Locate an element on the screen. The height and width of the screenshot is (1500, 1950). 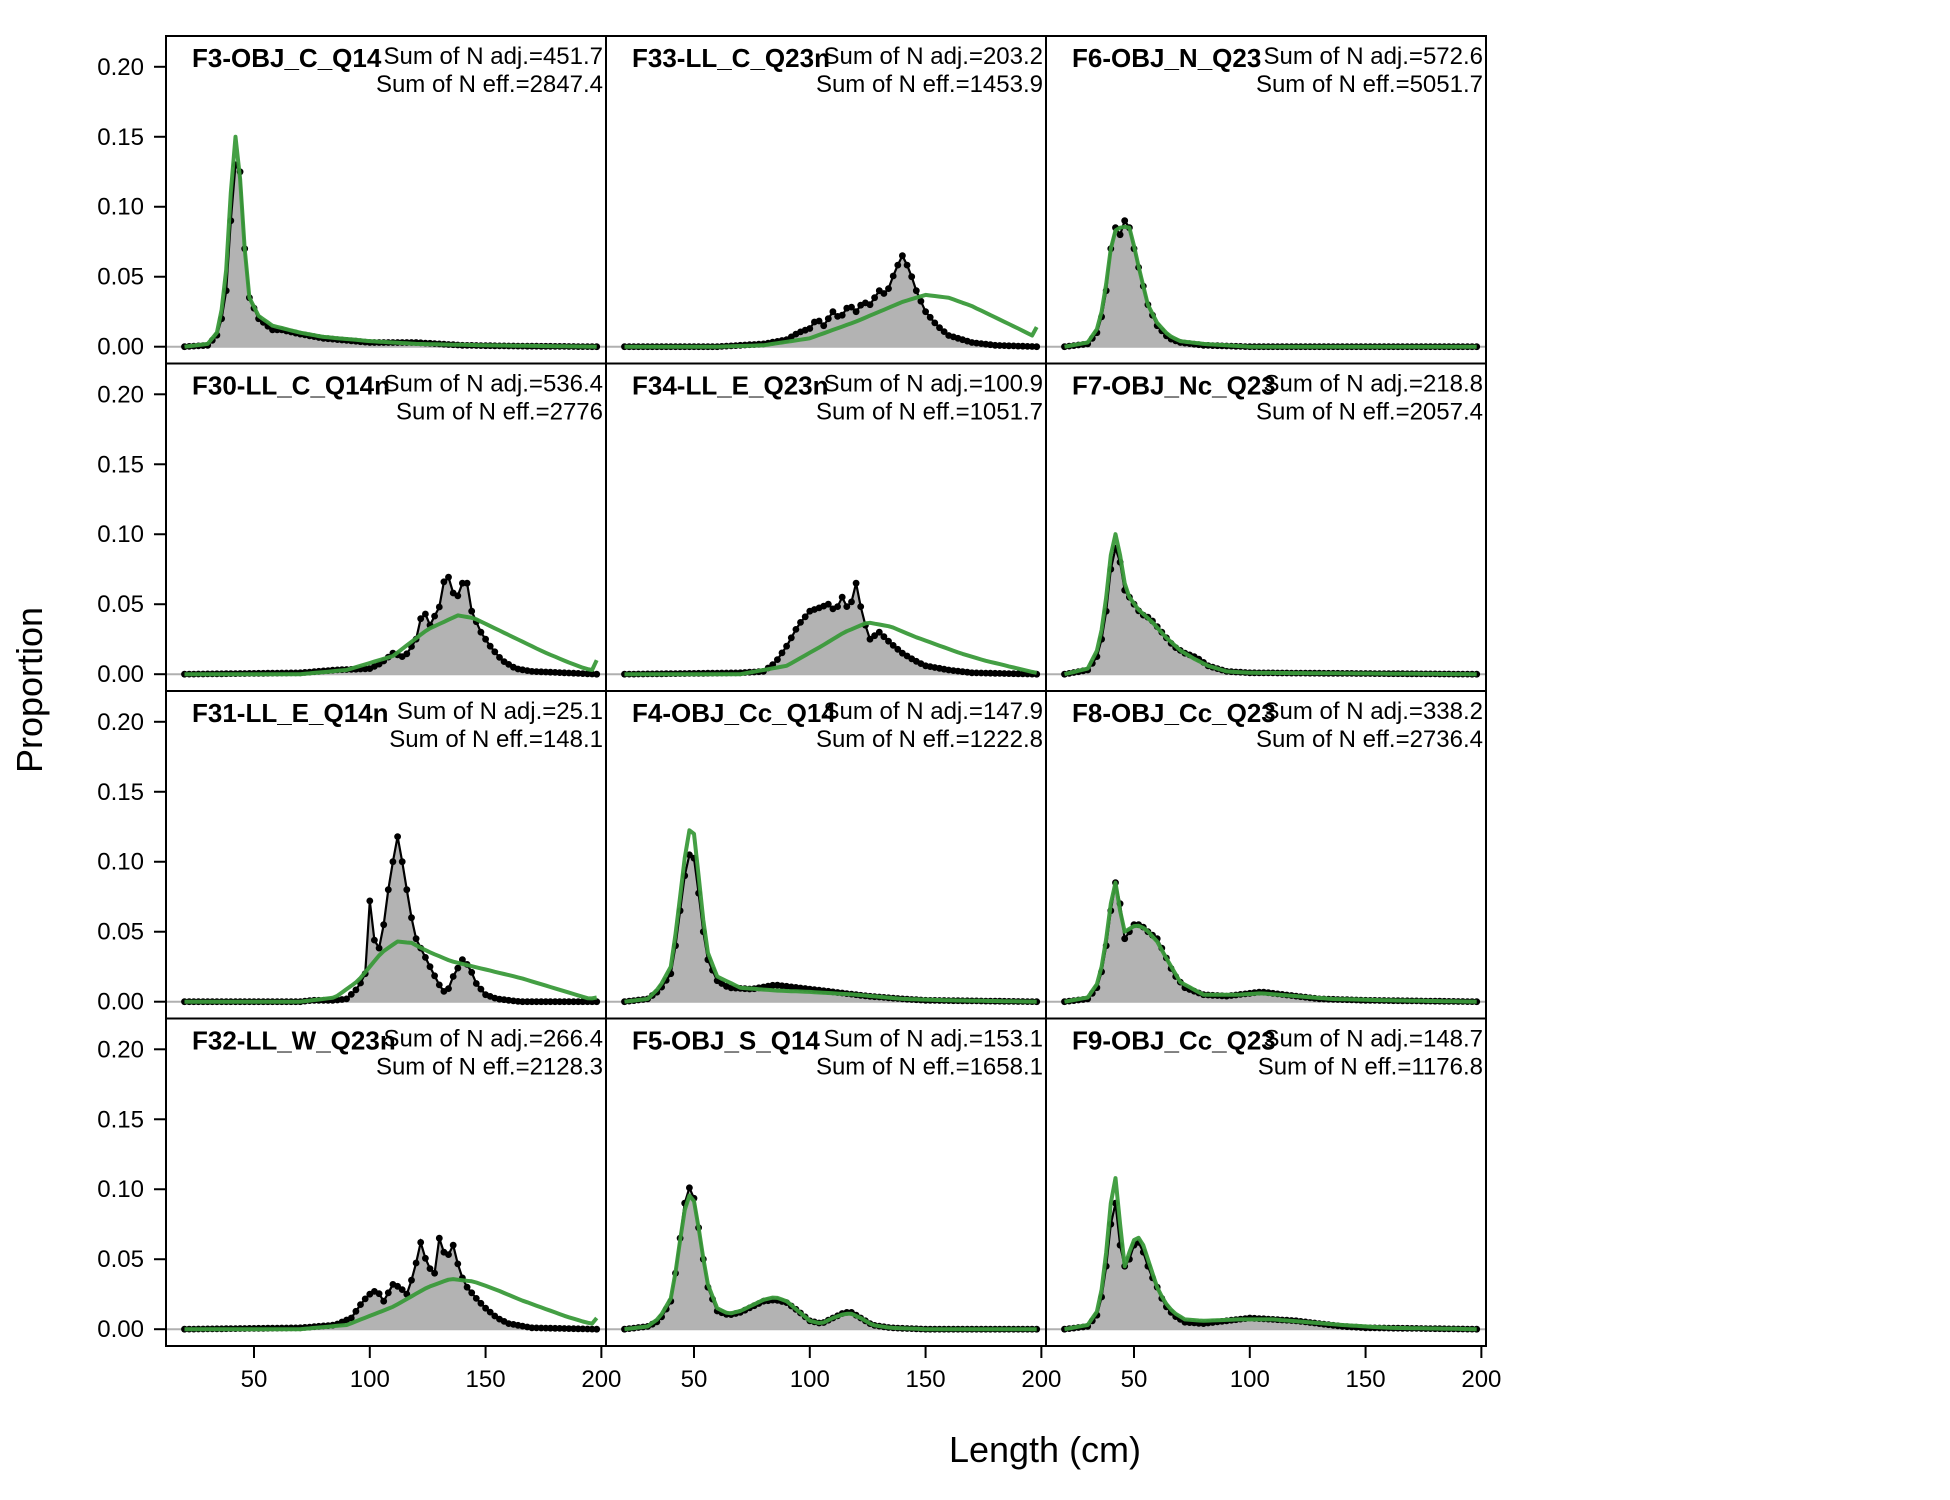
panel-title: F4-OBJ_Cc_Q14 is located at coordinates (734, 713).